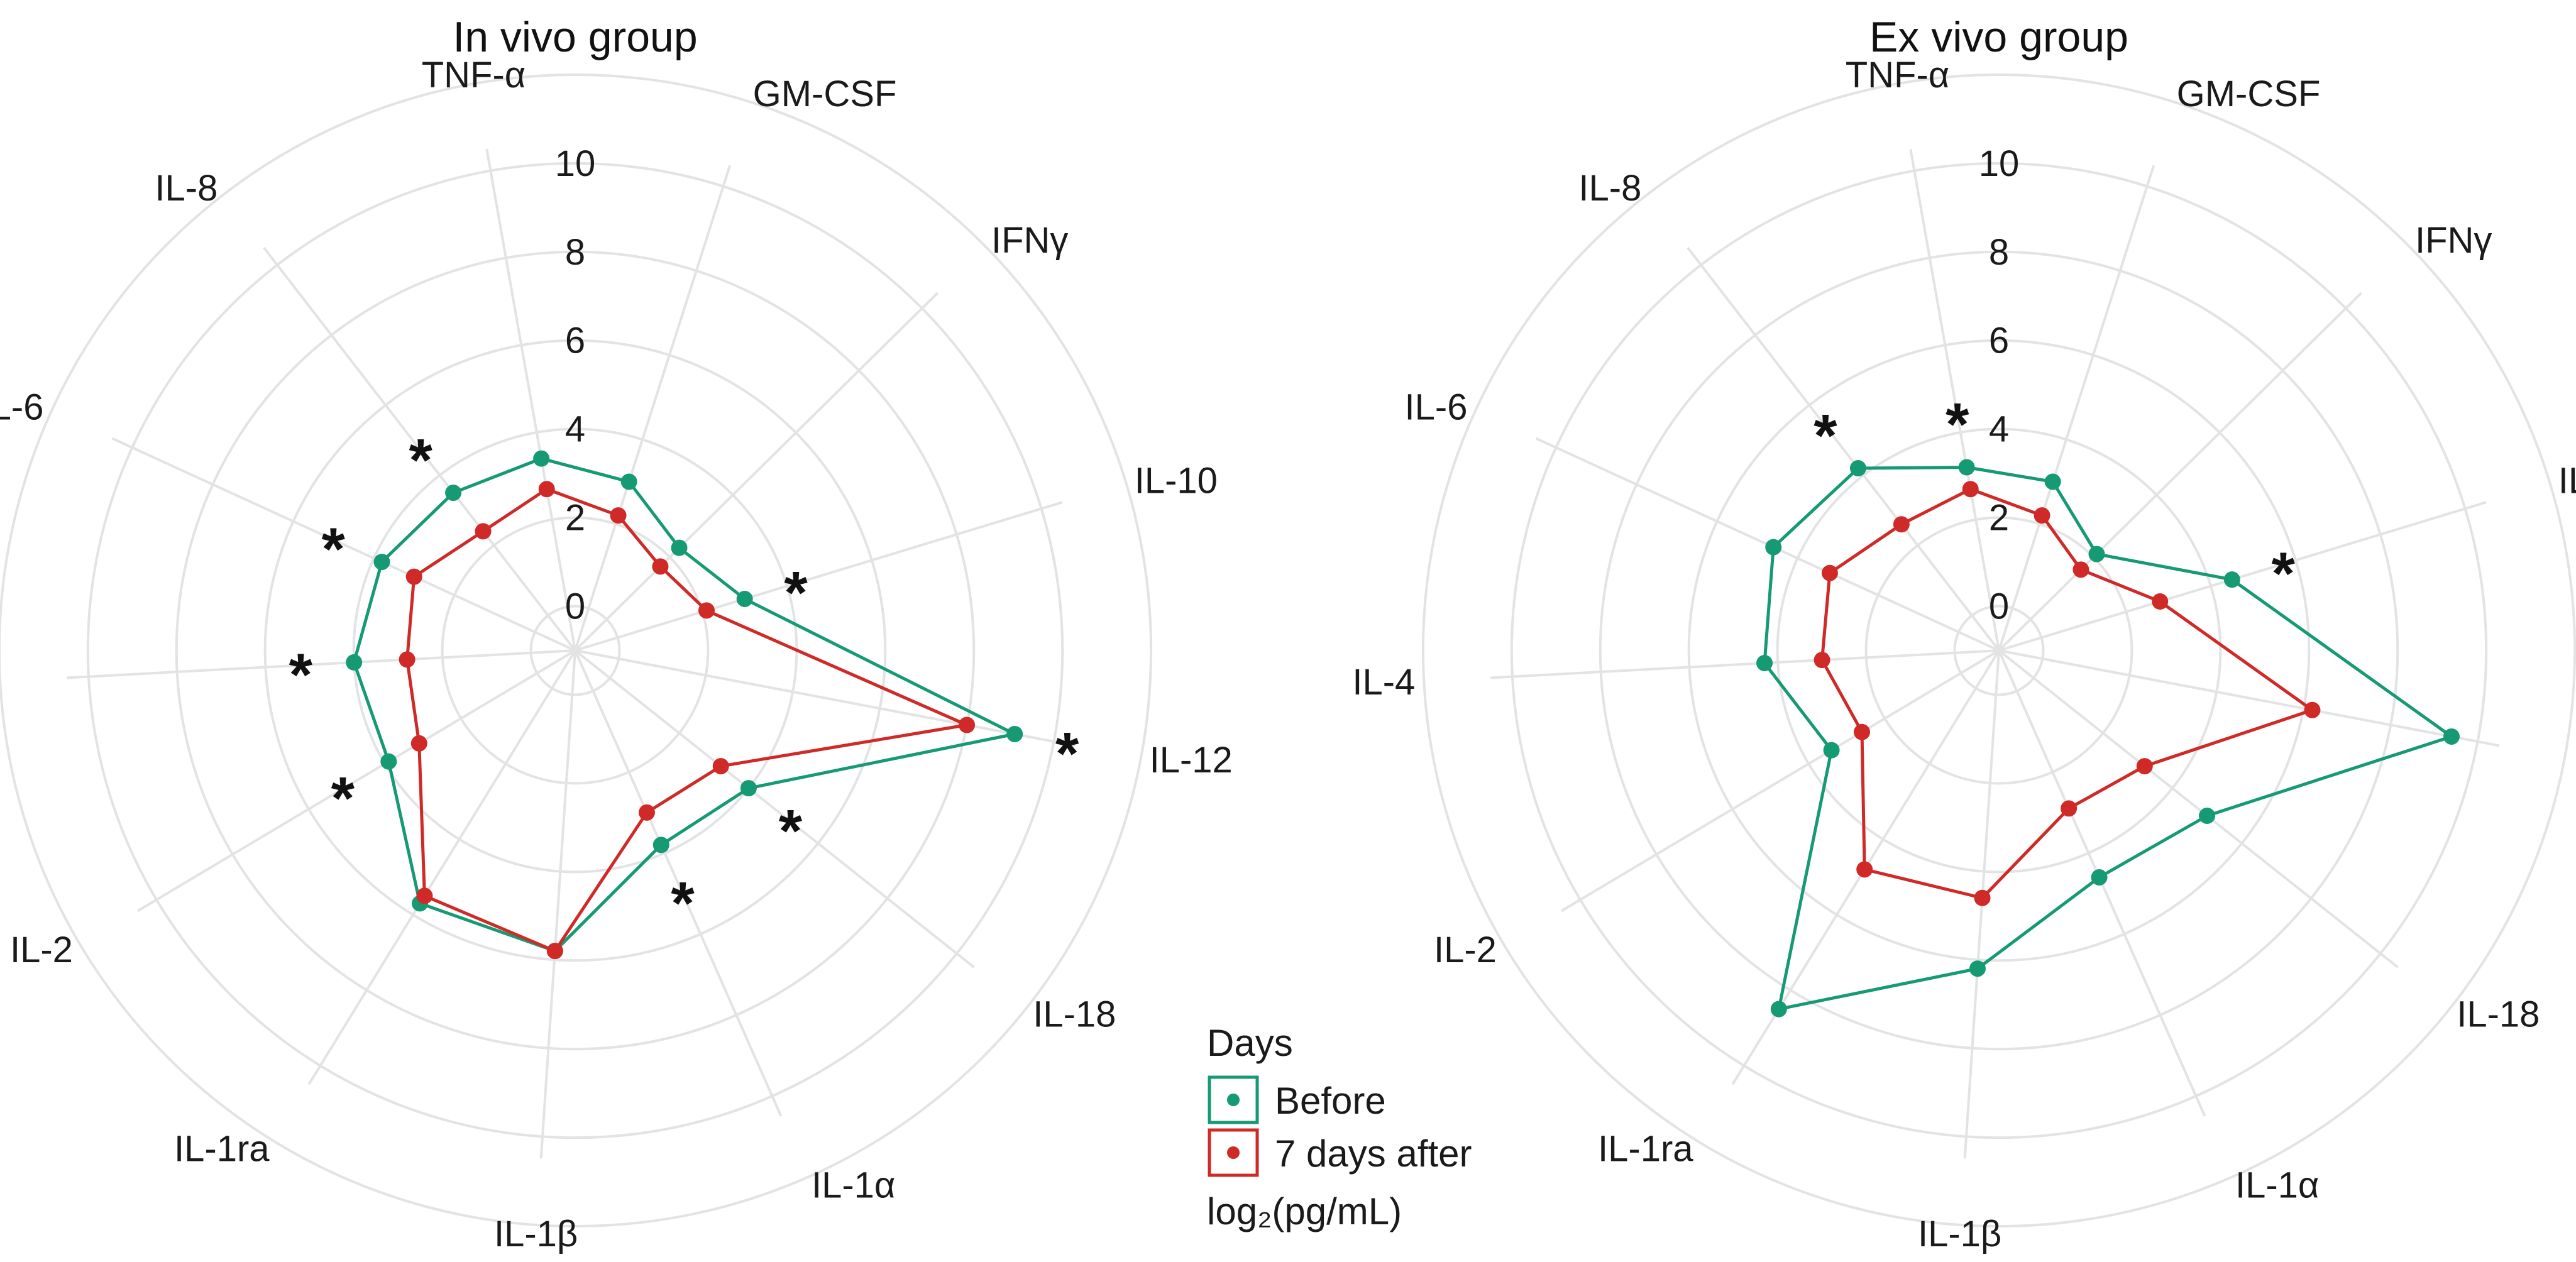 Image resolution: width=2576 pixels, height=1262 pixels. What do you see at coordinates (2000, 163) in the screenshot?
I see `radial-tick-label: 10` at bounding box center [2000, 163].